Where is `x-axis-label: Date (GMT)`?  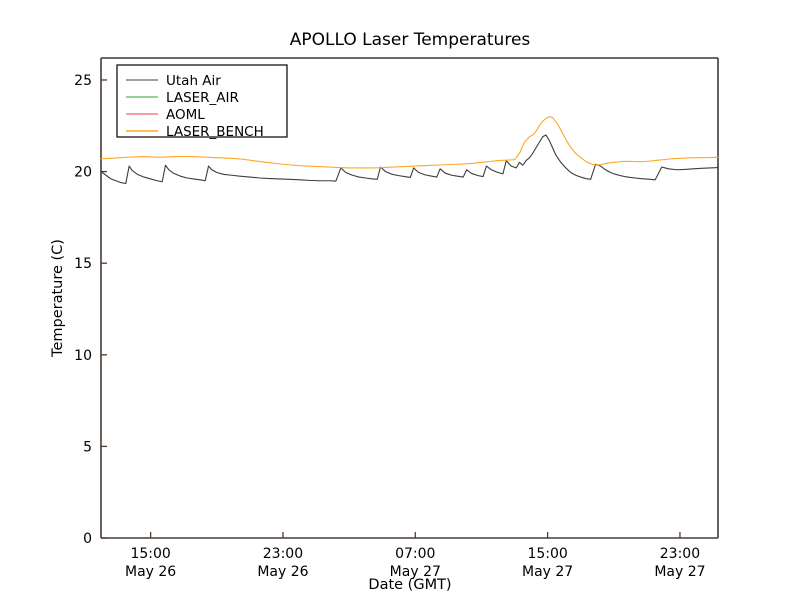 x-axis-label: Date (GMT) is located at coordinates (409, 585).